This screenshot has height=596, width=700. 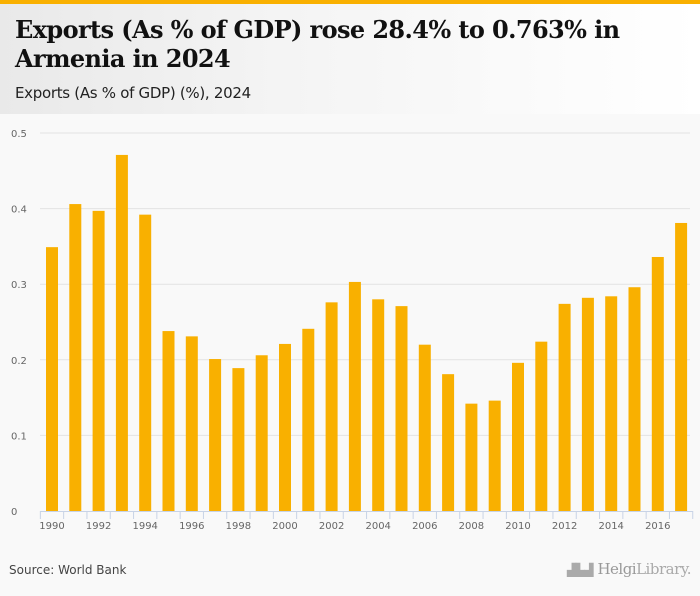 I want to click on bar-2009, so click(x=494, y=455).